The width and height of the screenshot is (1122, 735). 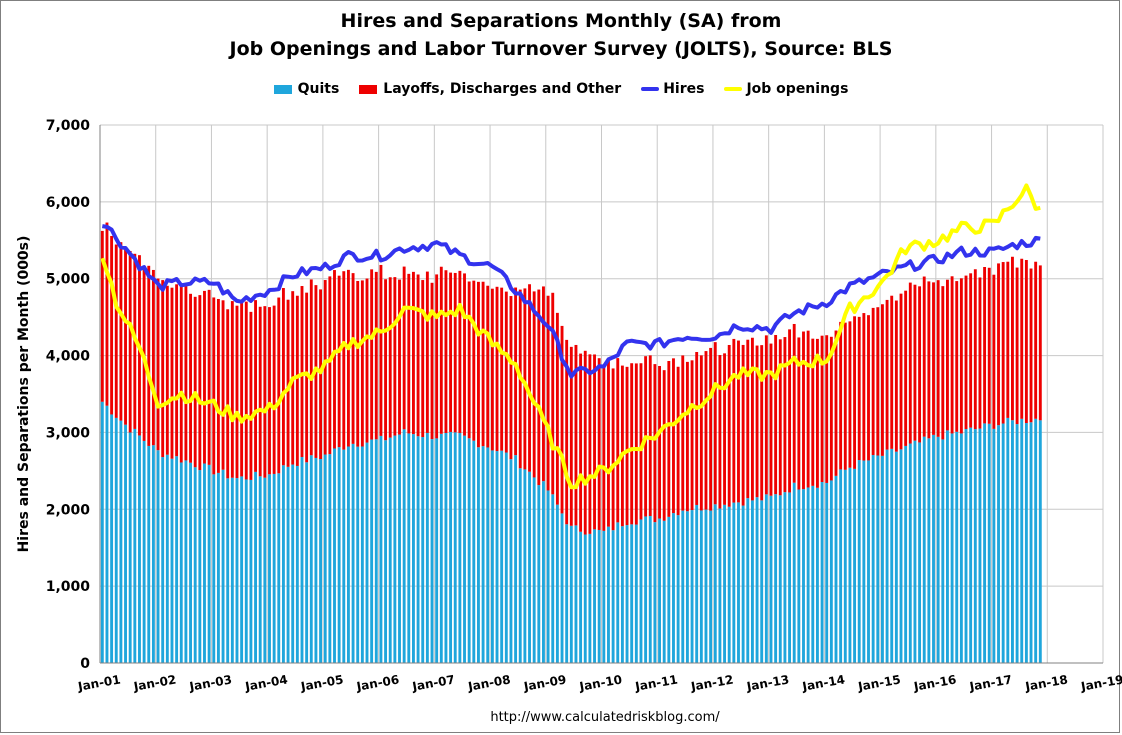 What do you see at coordinates (210, 682) in the screenshot?
I see `x-tick-label: Jan-03` at bounding box center [210, 682].